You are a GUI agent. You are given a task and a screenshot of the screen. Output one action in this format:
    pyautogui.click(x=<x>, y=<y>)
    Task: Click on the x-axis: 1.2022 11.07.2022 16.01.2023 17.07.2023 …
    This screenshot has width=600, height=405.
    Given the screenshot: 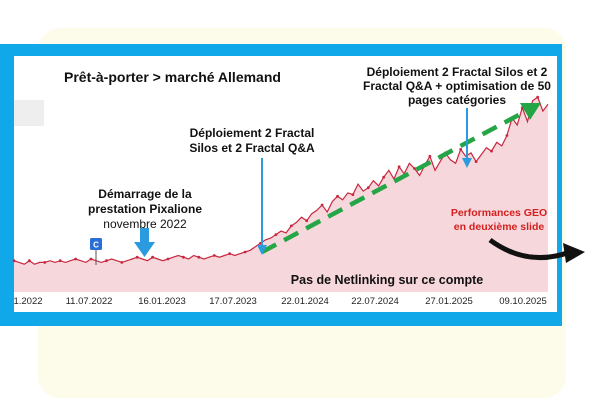 What is the action you would take?
    pyautogui.click(x=279, y=301)
    